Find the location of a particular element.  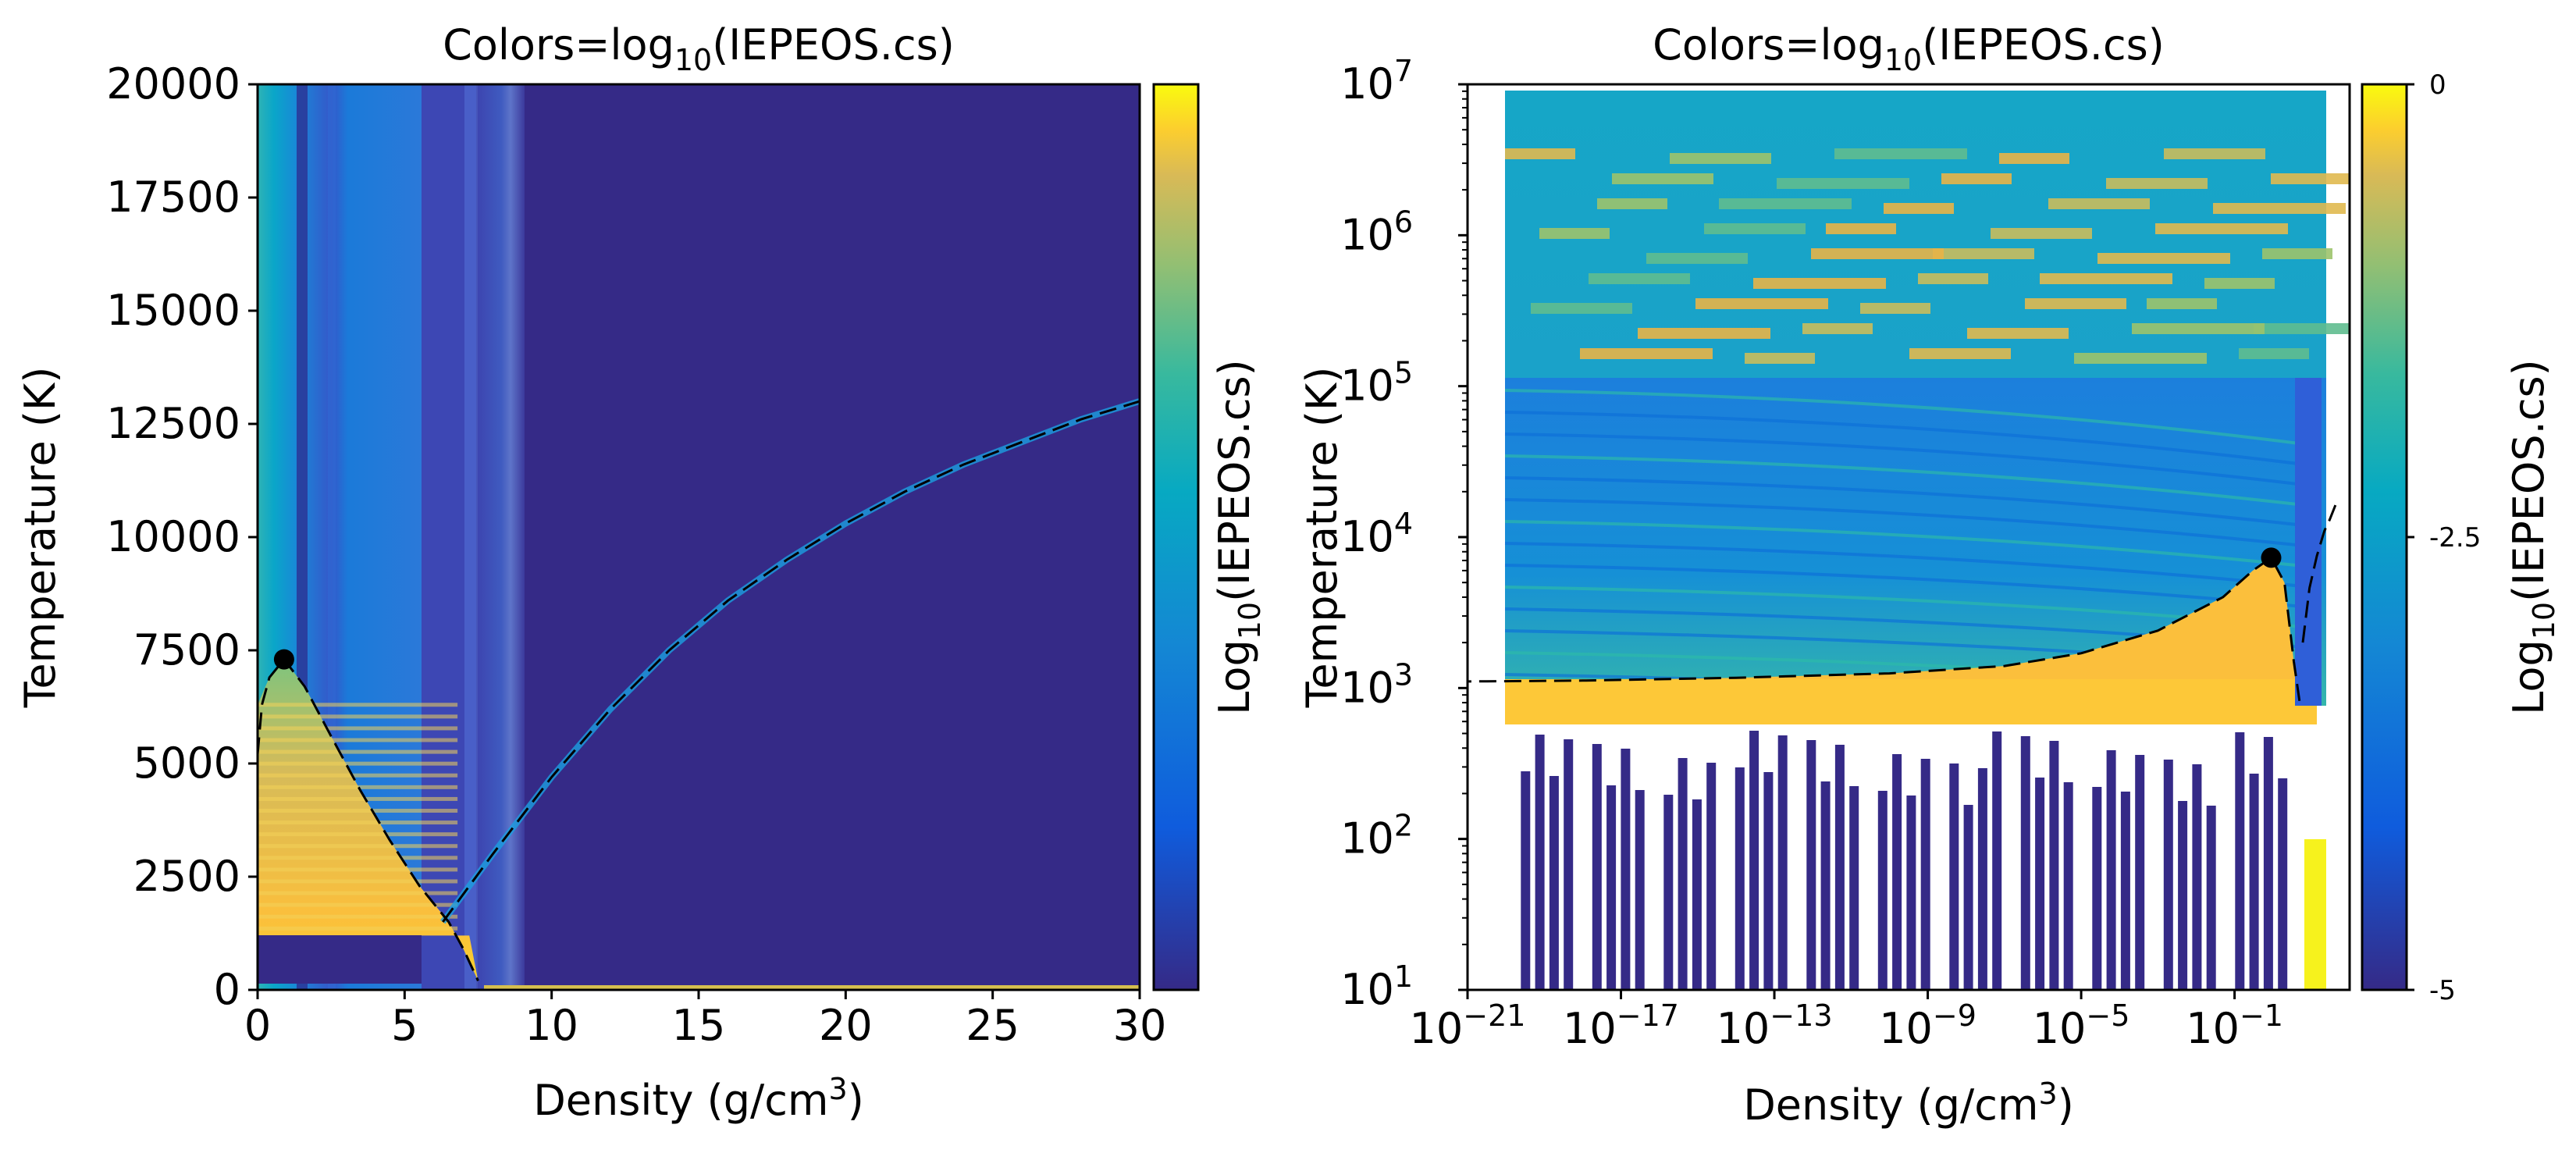

liquid-band is located at coordinates (1911, 701).